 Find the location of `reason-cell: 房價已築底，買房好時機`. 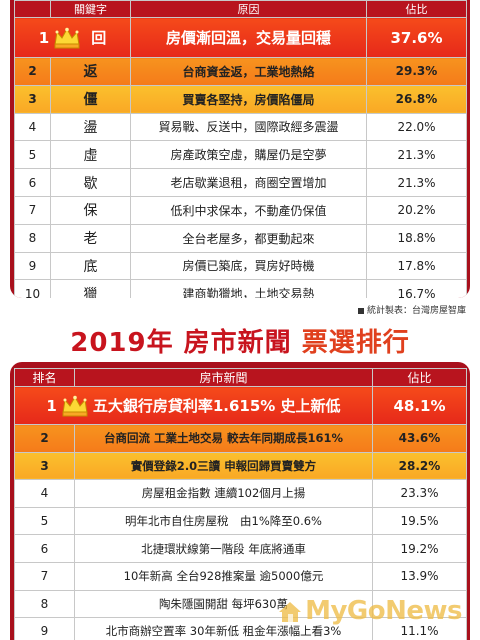

reason-cell: 房價已築底，買房好時機 is located at coordinates (248, 266).